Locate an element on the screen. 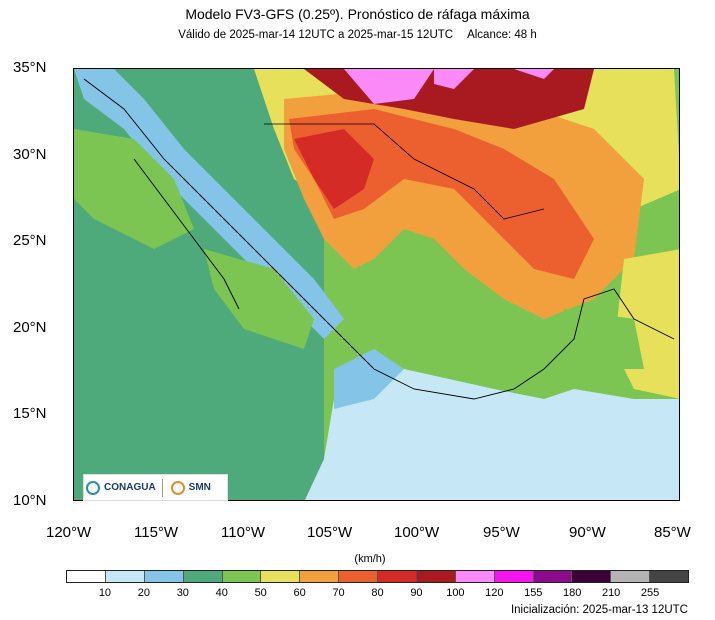 The image size is (715, 620). lat-label: 30°N is located at coordinates (30, 154).